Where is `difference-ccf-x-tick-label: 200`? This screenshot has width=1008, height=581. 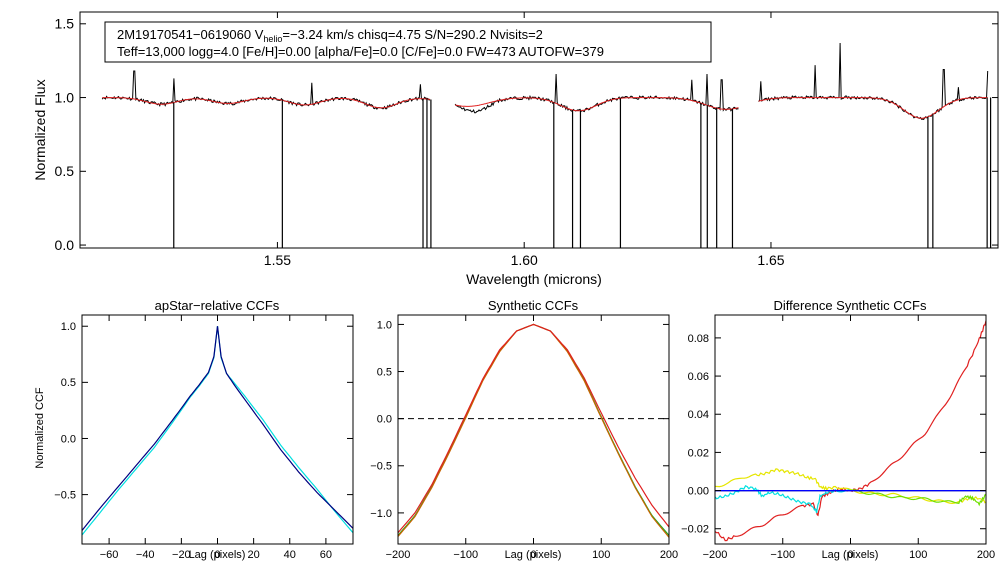 difference-ccf-x-tick-label: 200 is located at coordinates (986, 555).